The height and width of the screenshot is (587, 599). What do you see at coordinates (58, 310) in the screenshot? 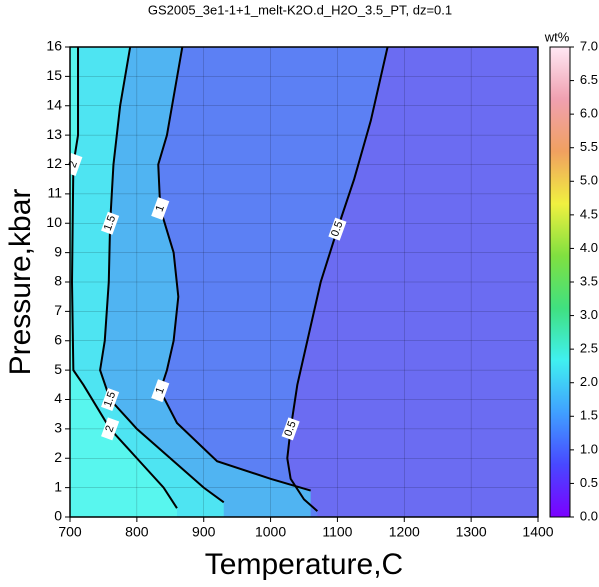
I see `y-tick-label: 7` at bounding box center [58, 310].